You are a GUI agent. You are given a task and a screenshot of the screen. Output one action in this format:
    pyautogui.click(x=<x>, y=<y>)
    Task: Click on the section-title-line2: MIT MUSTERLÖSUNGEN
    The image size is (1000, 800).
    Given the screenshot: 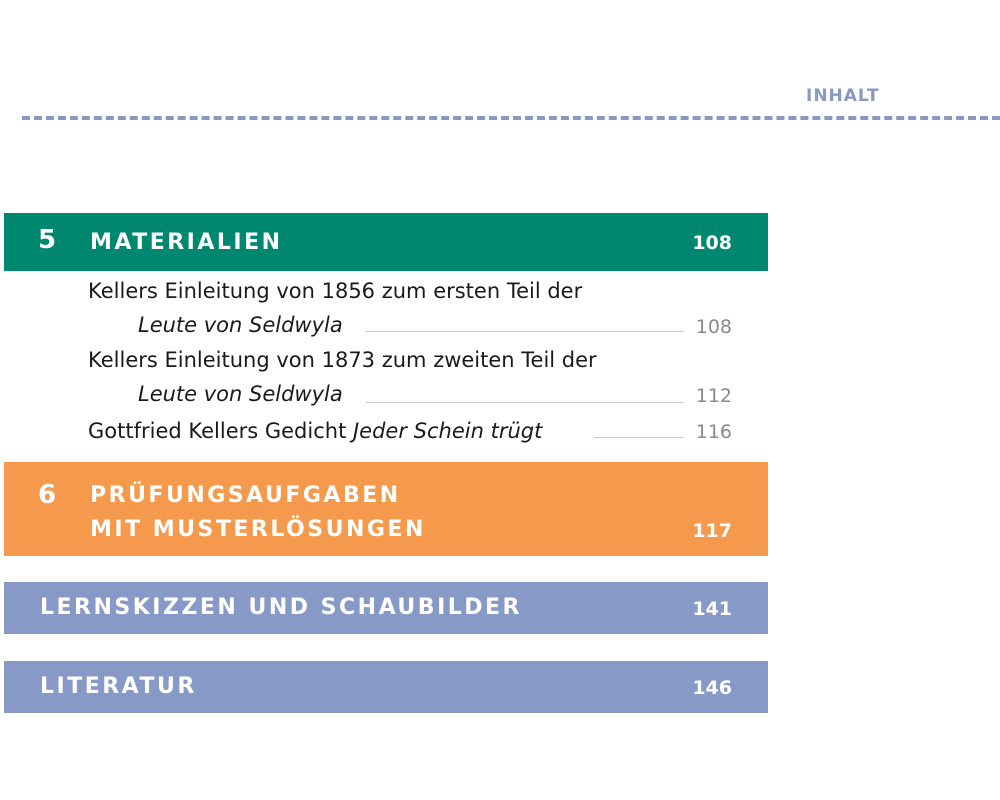 What is the action you would take?
    pyautogui.click(x=258, y=529)
    